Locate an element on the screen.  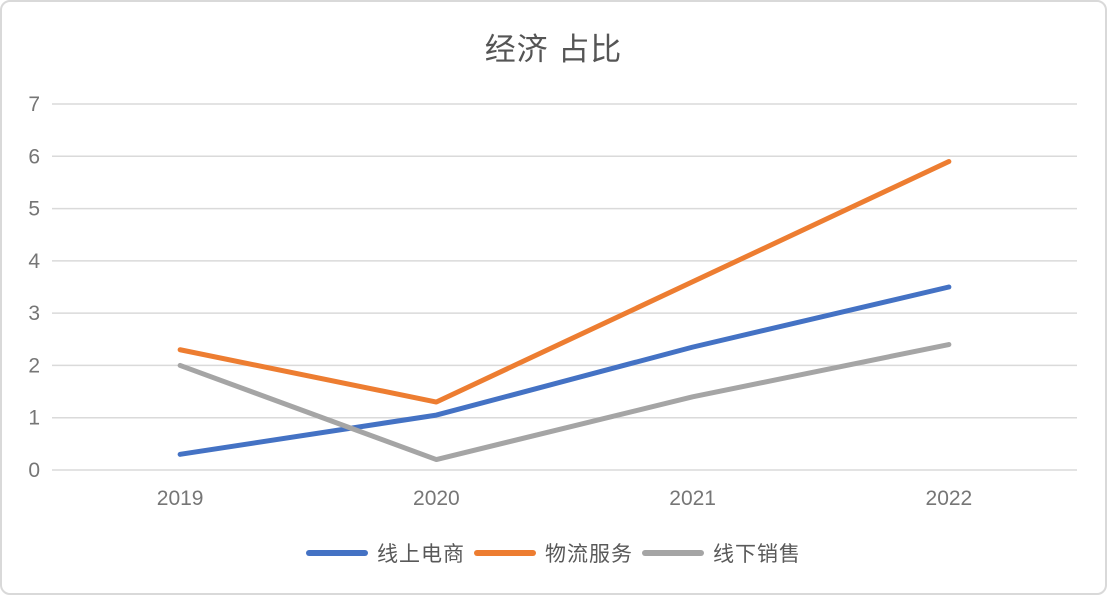
legend-label: 物流服务 is located at coordinates (589, 554).